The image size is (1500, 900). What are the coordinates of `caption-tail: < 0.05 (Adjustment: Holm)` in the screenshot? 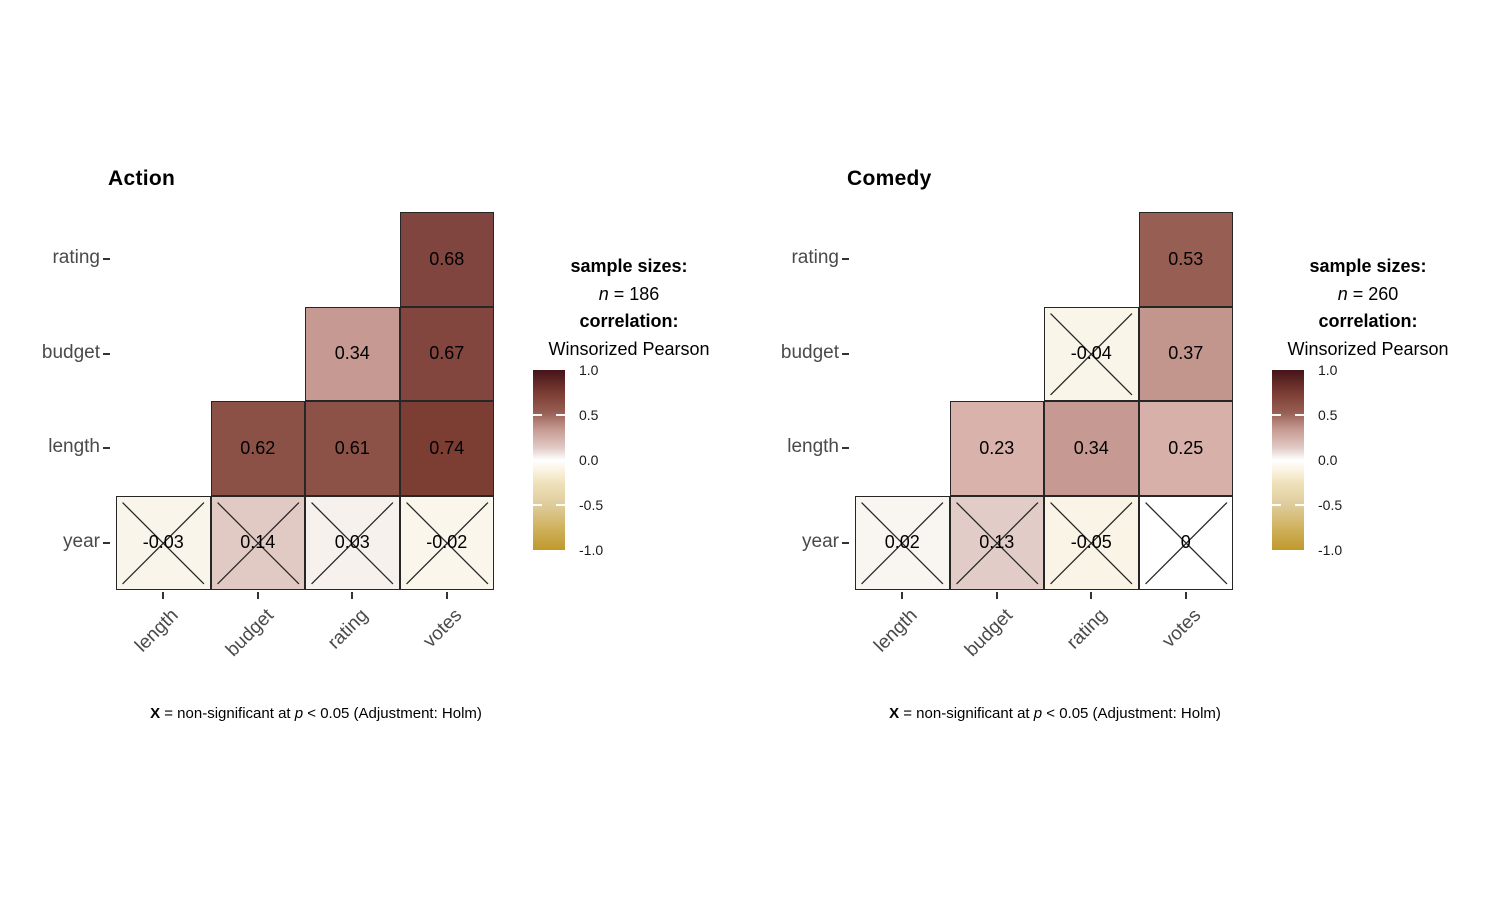 It's located at (392, 713).